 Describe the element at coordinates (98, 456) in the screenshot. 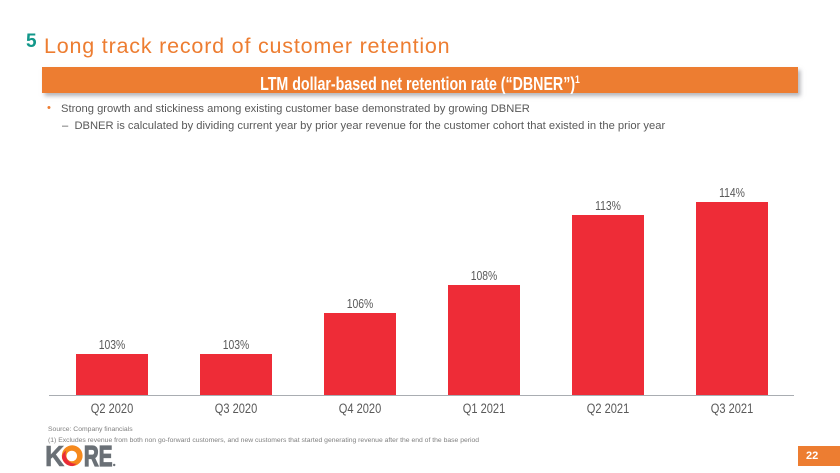

I see `svg-text: RE` at that location.